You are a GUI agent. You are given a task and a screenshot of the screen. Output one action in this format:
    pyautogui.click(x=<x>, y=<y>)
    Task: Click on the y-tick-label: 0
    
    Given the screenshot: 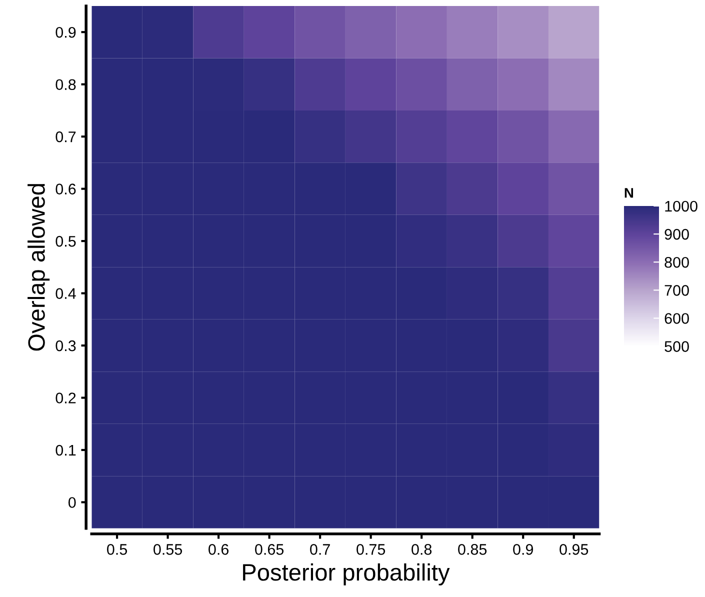 What is the action you would take?
    pyautogui.click(x=72, y=502)
    